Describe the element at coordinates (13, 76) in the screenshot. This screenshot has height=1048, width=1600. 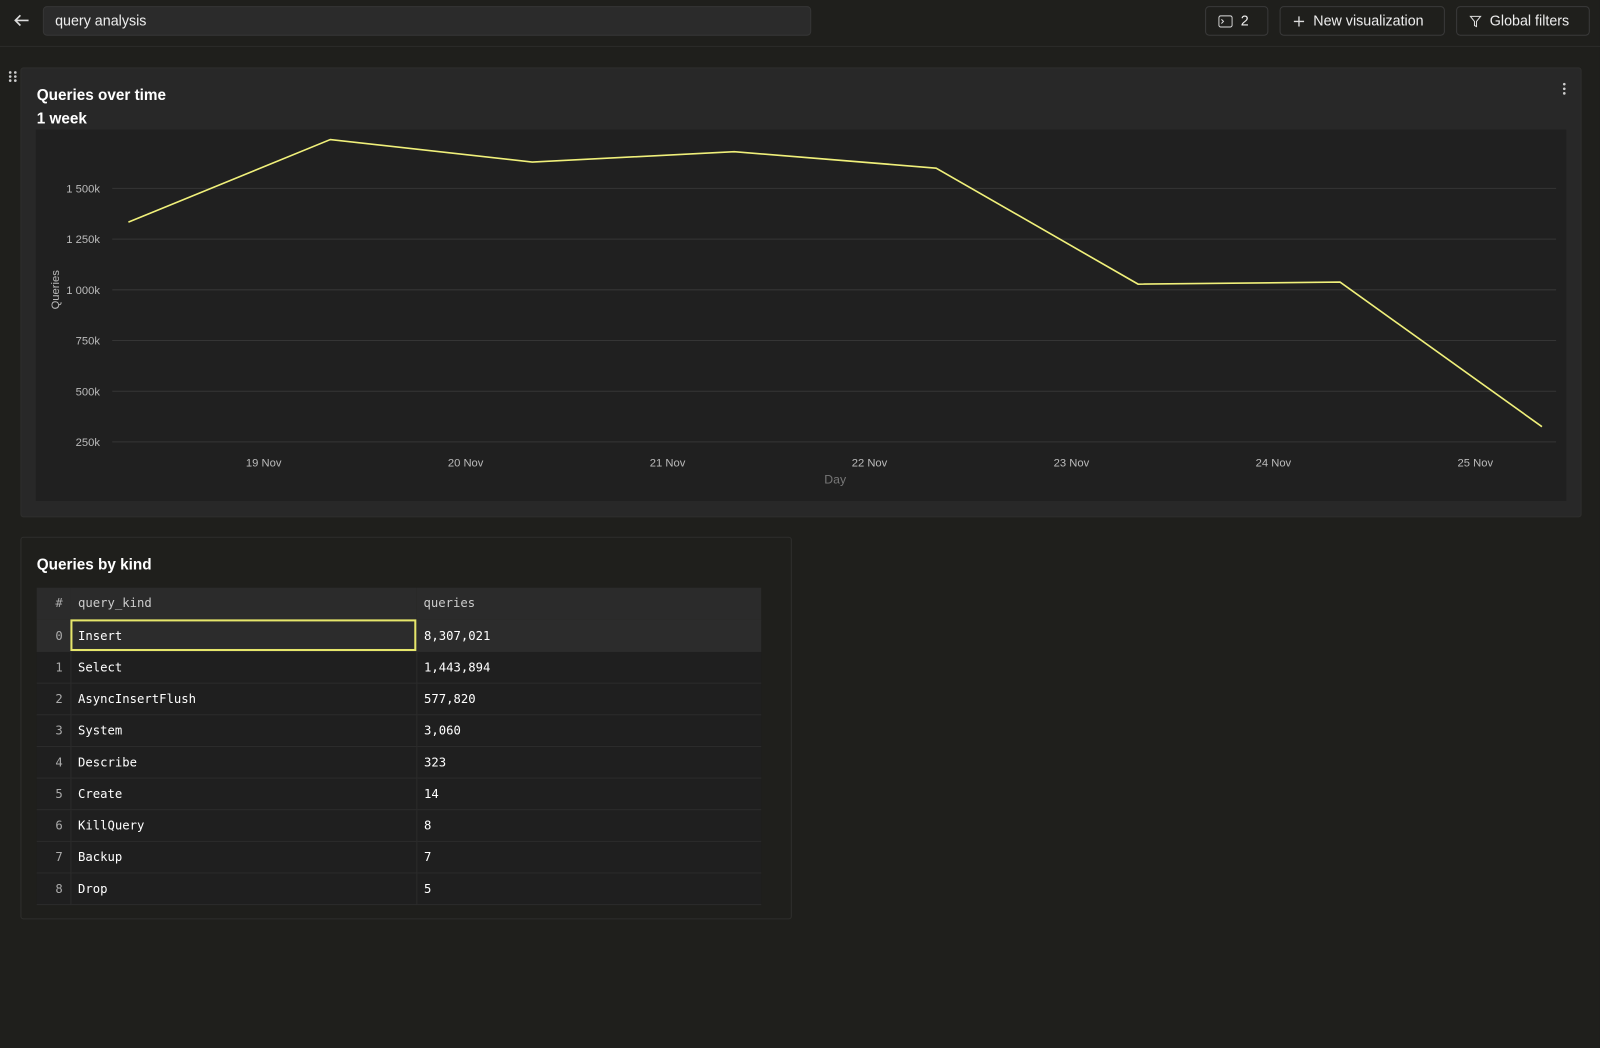
I see `drag-handle` at that location.